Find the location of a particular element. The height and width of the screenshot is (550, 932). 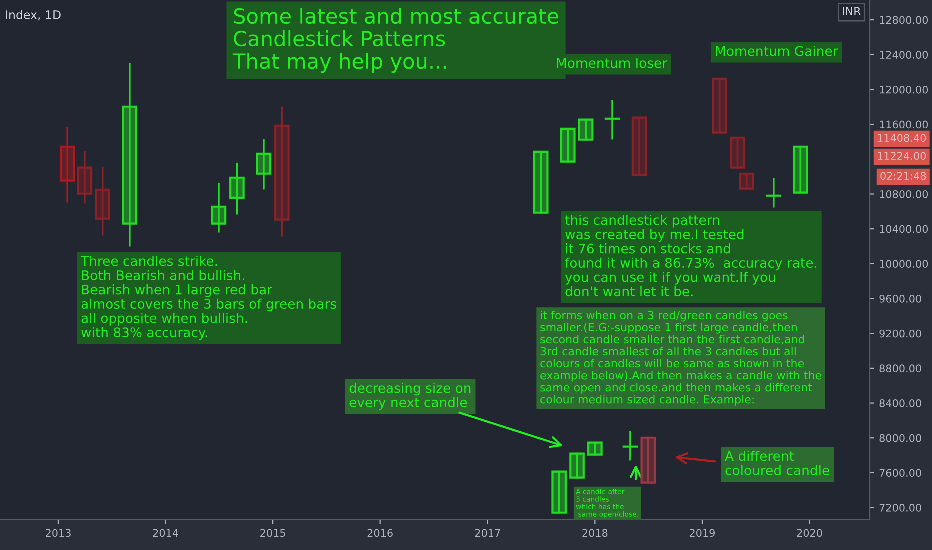

text: Index, 1D is located at coordinates (33, 15).